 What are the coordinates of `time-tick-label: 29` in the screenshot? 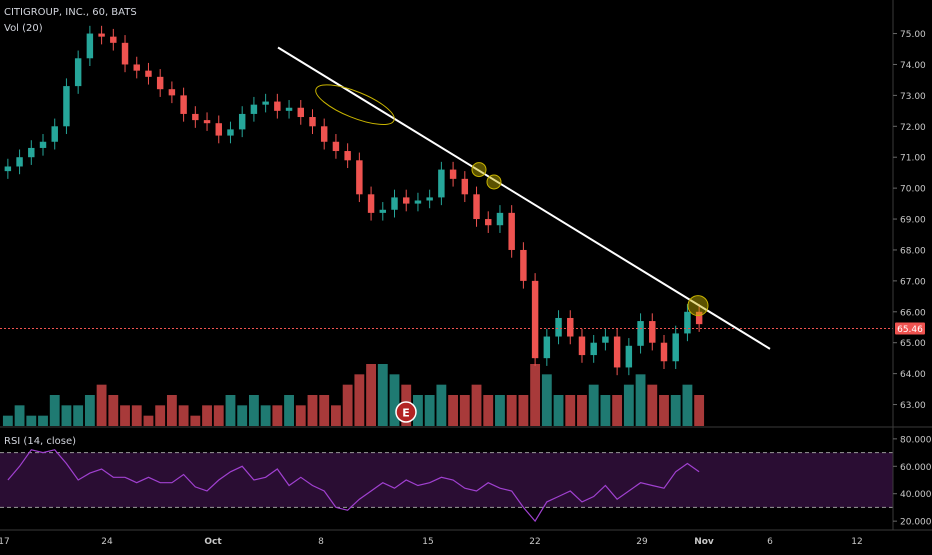 It's located at (642, 542).